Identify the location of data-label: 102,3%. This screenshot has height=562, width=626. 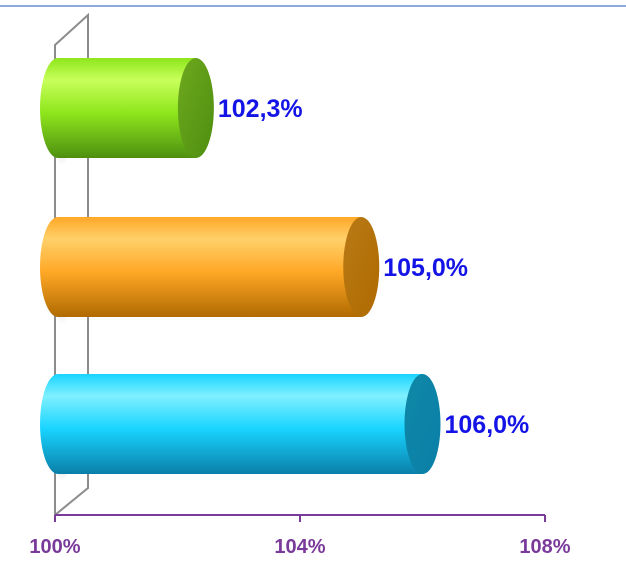
(260, 109).